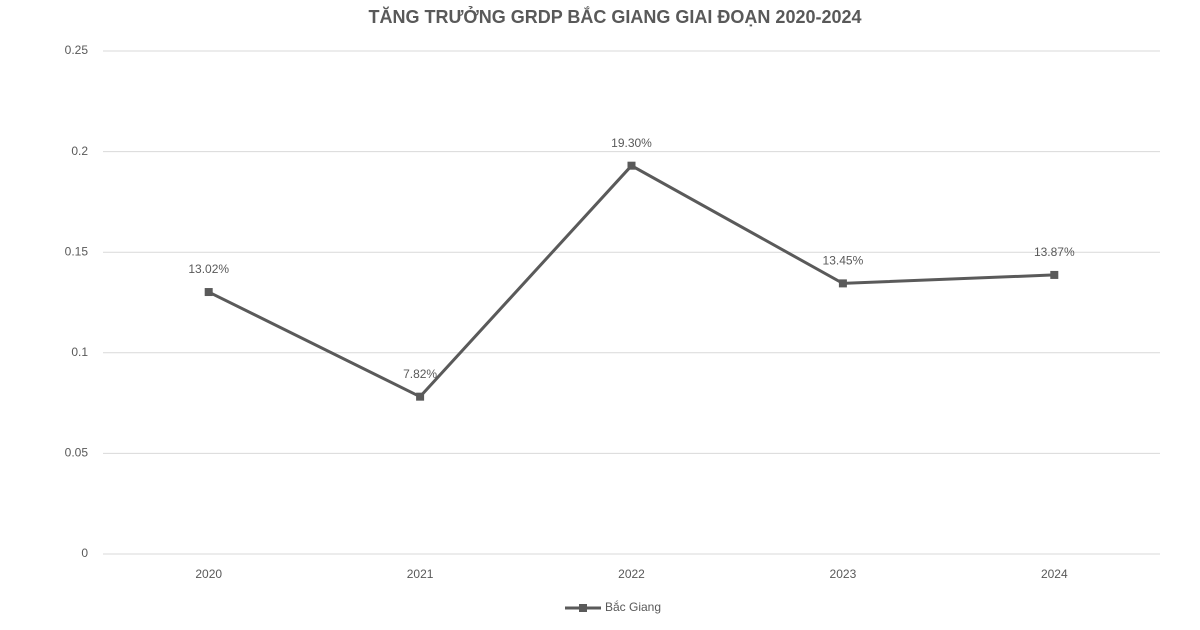 Image resolution: width=1200 pixels, height=630 pixels. Describe the element at coordinates (208, 269) in the screenshot. I see `data-label: 13.02%` at that location.